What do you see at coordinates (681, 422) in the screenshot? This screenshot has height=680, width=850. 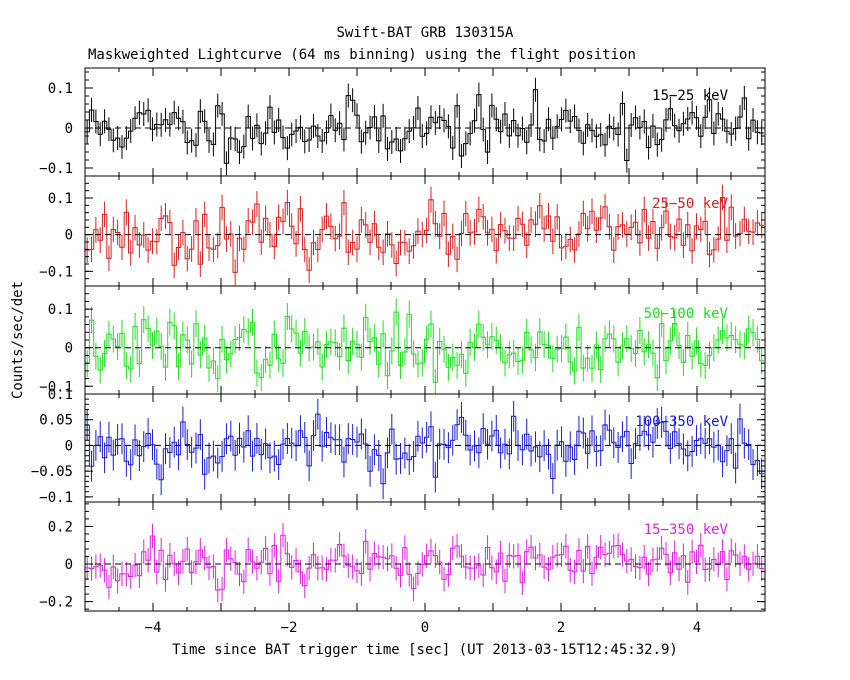 I see `panel-label: 100−350 keV` at bounding box center [681, 422].